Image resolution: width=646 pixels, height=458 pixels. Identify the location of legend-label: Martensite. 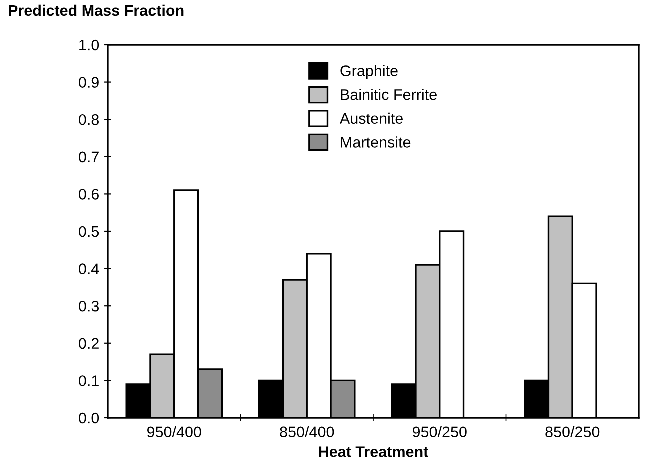
(376, 142).